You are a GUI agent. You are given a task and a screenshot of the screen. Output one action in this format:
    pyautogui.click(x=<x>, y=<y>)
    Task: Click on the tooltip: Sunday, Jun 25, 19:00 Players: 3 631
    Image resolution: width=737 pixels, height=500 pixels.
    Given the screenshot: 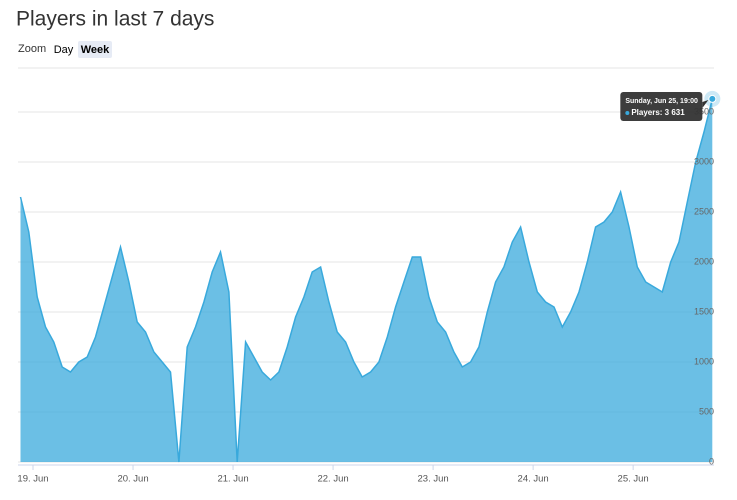 What is the action you would take?
    pyautogui.click(x=670, y=105)
    